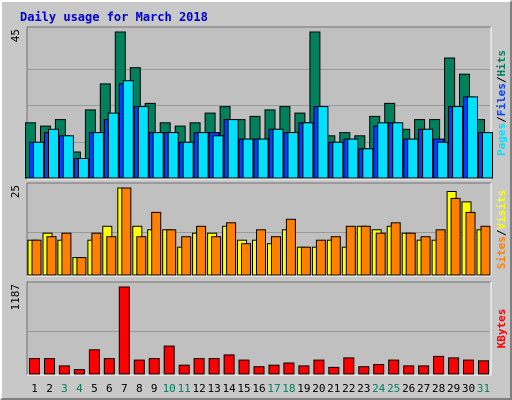  What do you see at coordinates (198, 388) in the screenshot?
I see `day-tick-label-12: 12` at bounding box center [198, 388].